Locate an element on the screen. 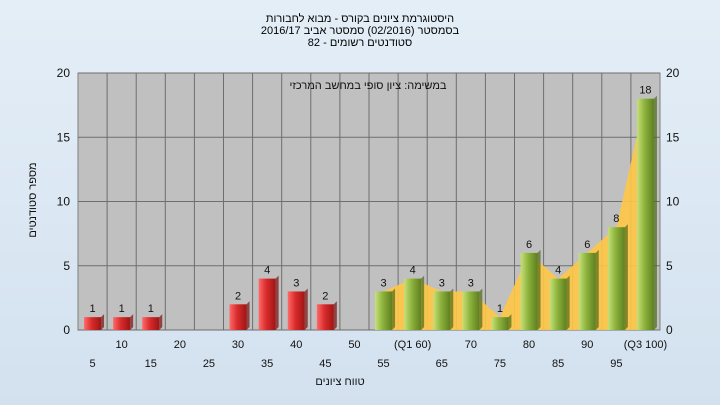  y-tick-label-right: 10 is located at coordinates (673, 202).